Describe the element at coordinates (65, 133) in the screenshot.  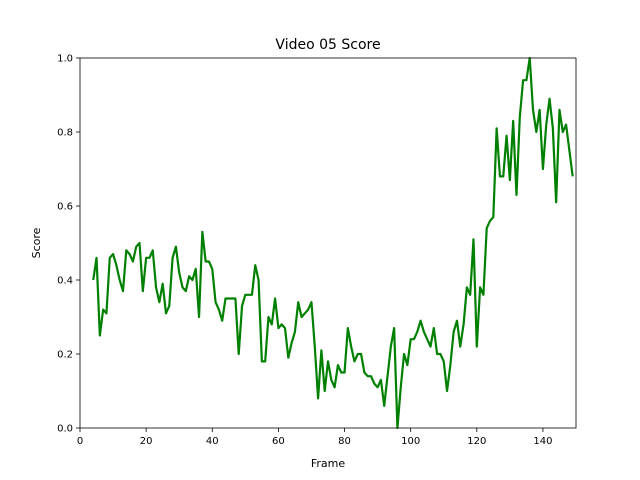
I see `y-tick-label: 0.8` at that location.